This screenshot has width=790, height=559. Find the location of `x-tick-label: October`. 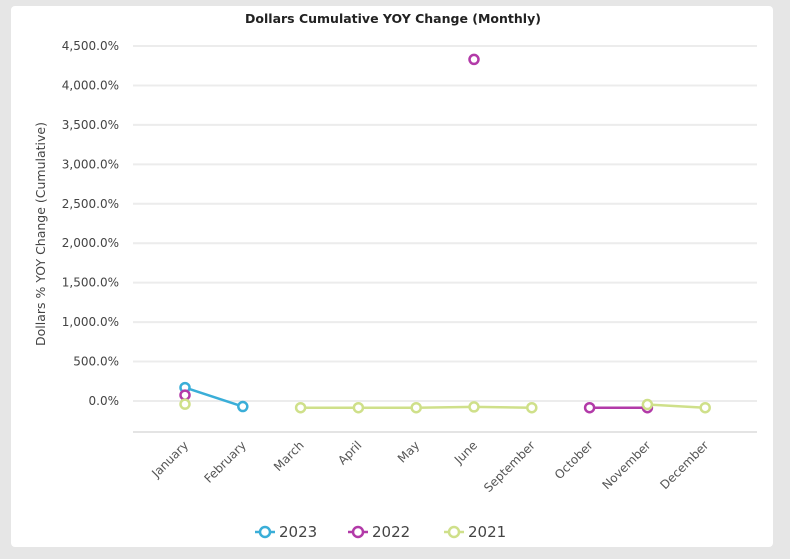

x-tick-label: October is located at coordinates (574, 460).